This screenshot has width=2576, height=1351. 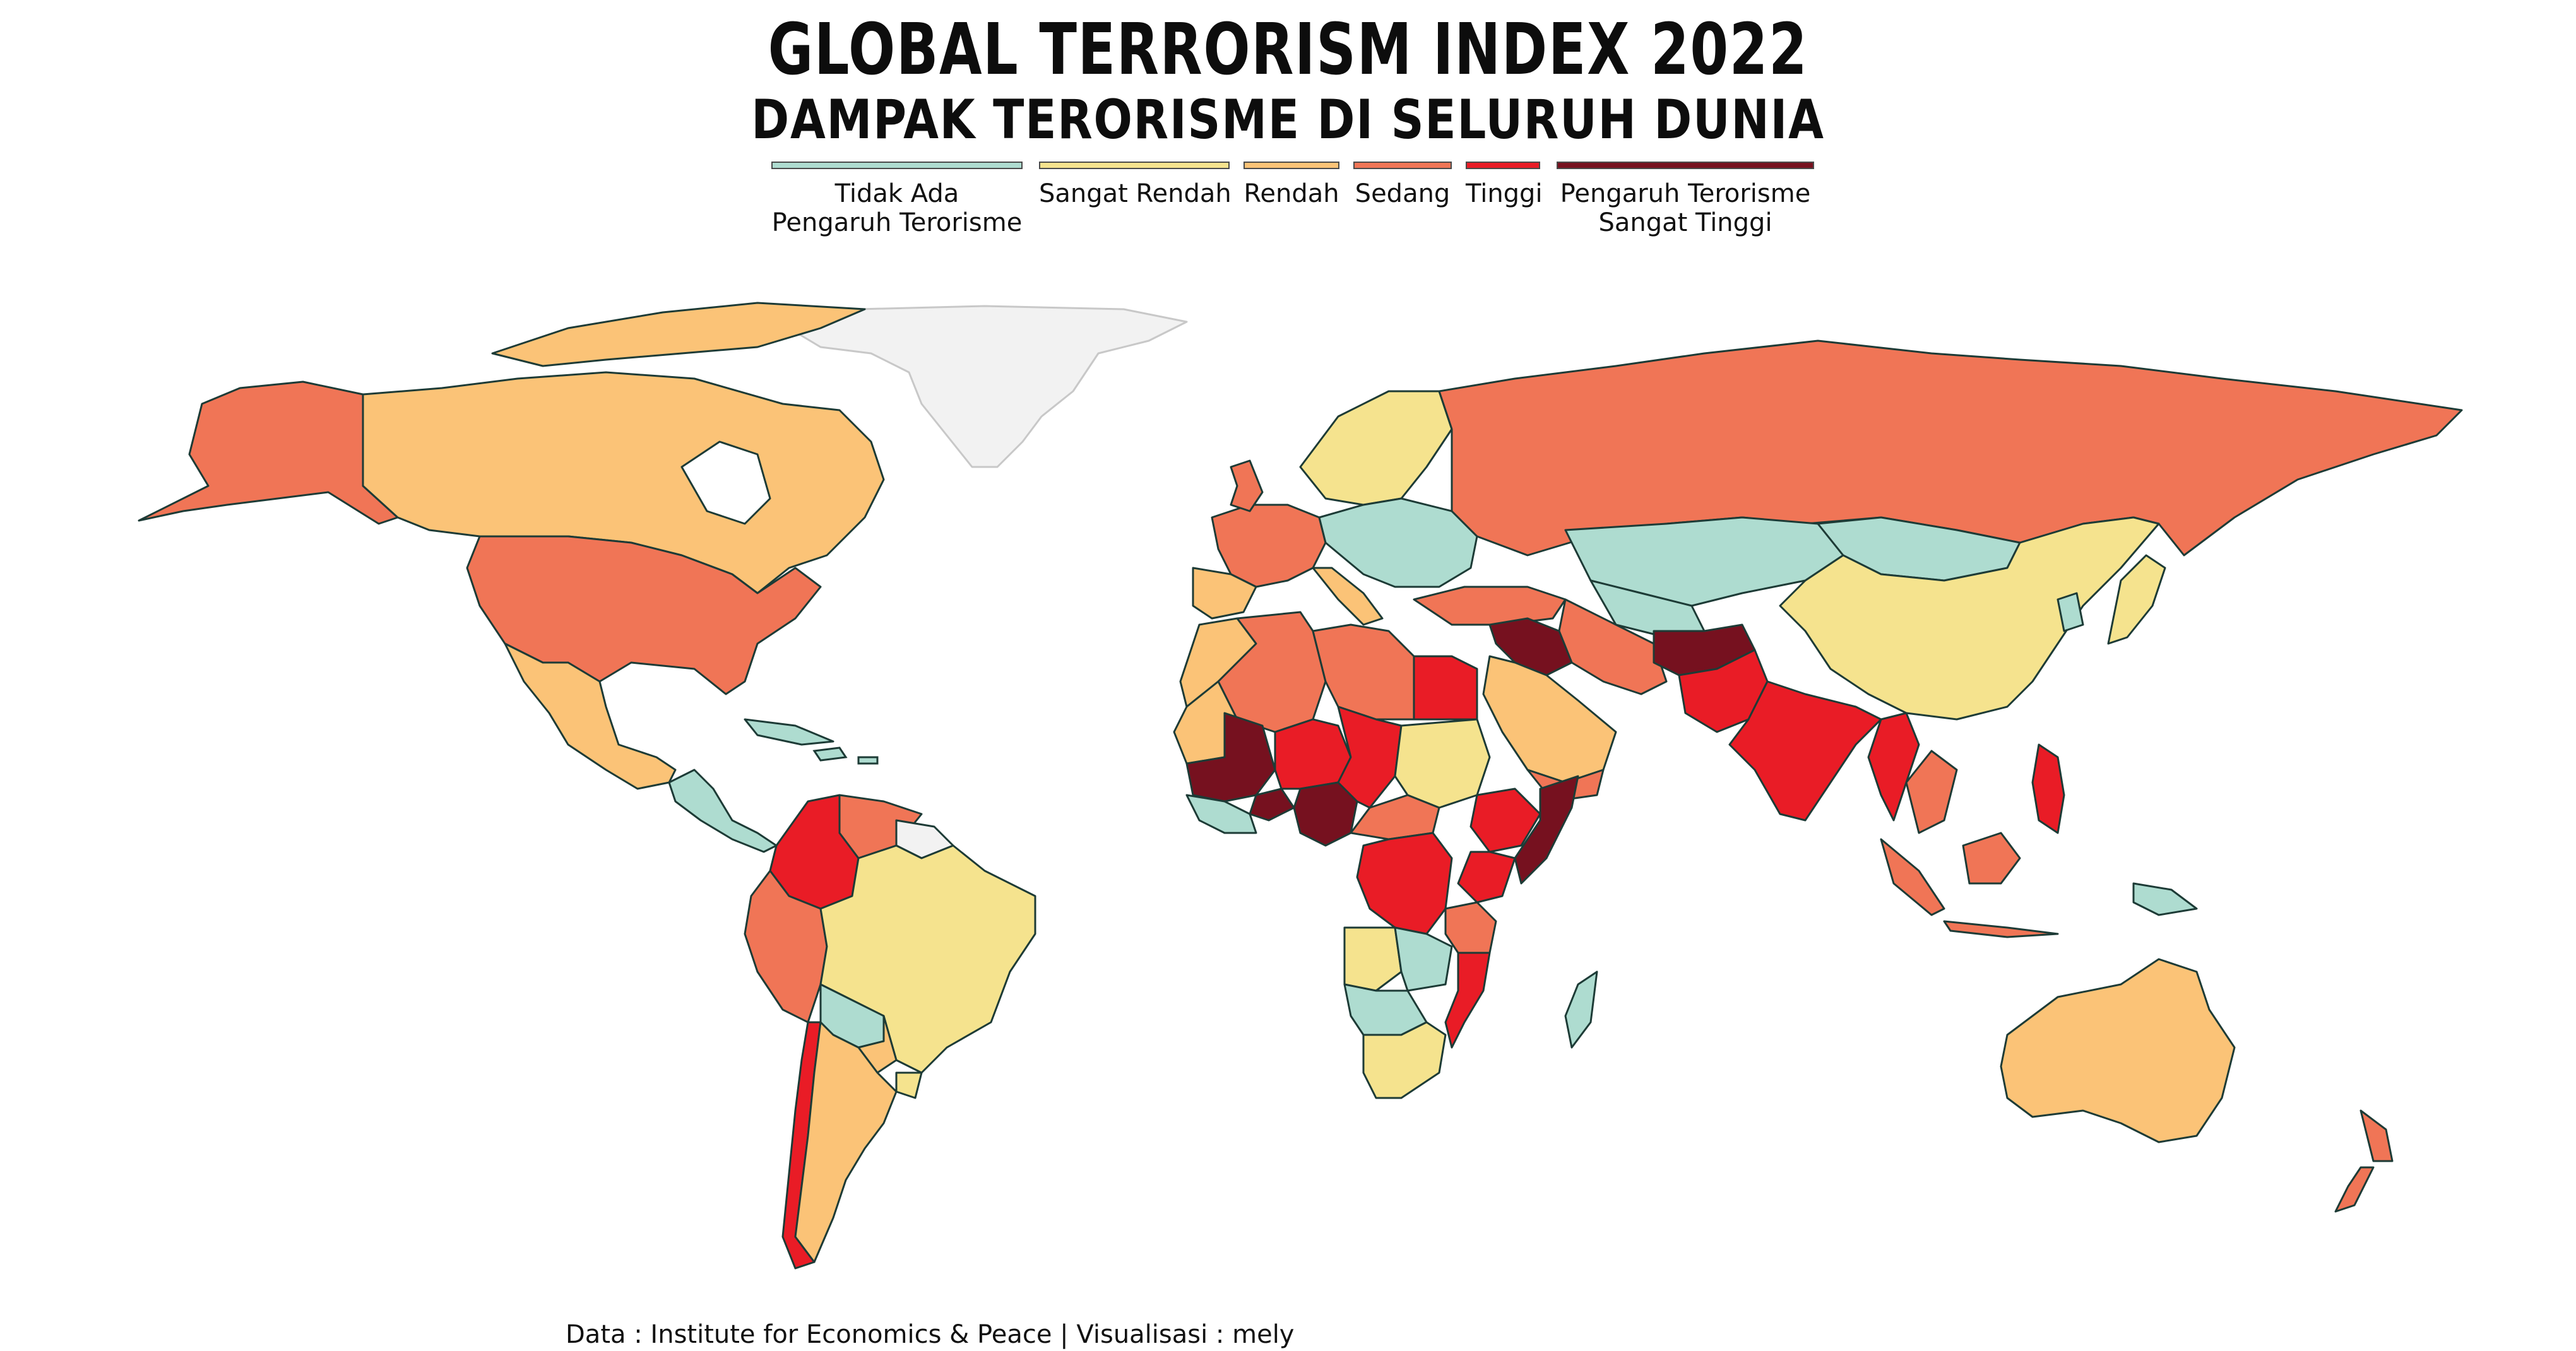 I want to click on region-greenland, so click(x=988, y=386).